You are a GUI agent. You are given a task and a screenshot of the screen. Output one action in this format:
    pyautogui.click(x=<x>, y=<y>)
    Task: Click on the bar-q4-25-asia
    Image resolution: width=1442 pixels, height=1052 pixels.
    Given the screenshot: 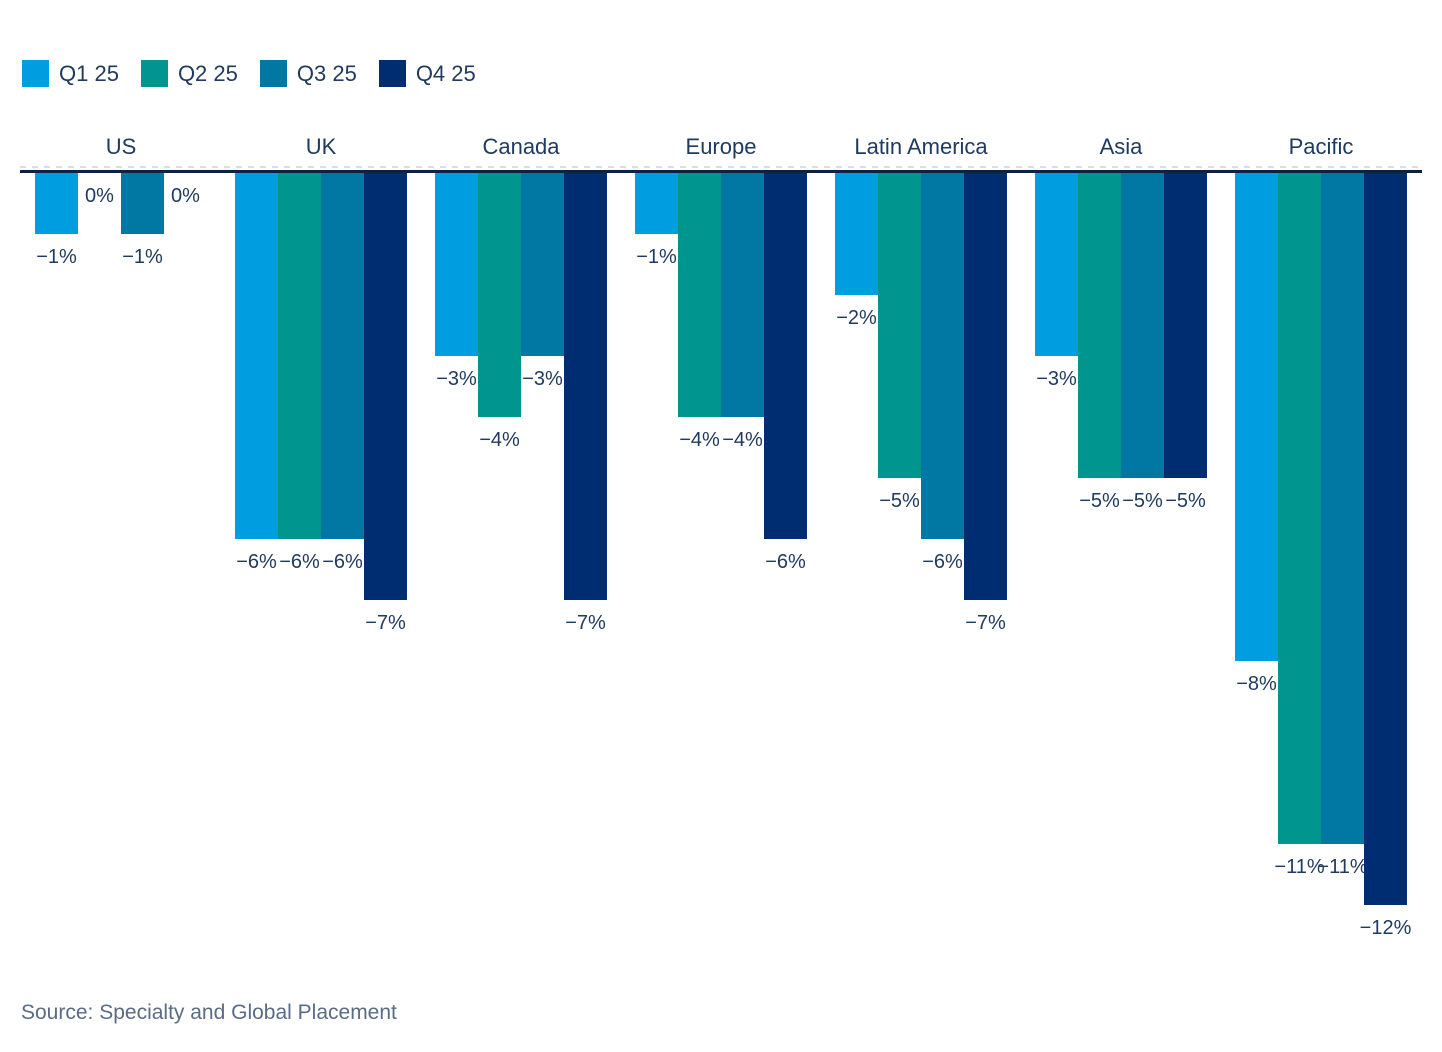 What is the action you would take?
    pyautogui.click(x=1185, y=325)
    